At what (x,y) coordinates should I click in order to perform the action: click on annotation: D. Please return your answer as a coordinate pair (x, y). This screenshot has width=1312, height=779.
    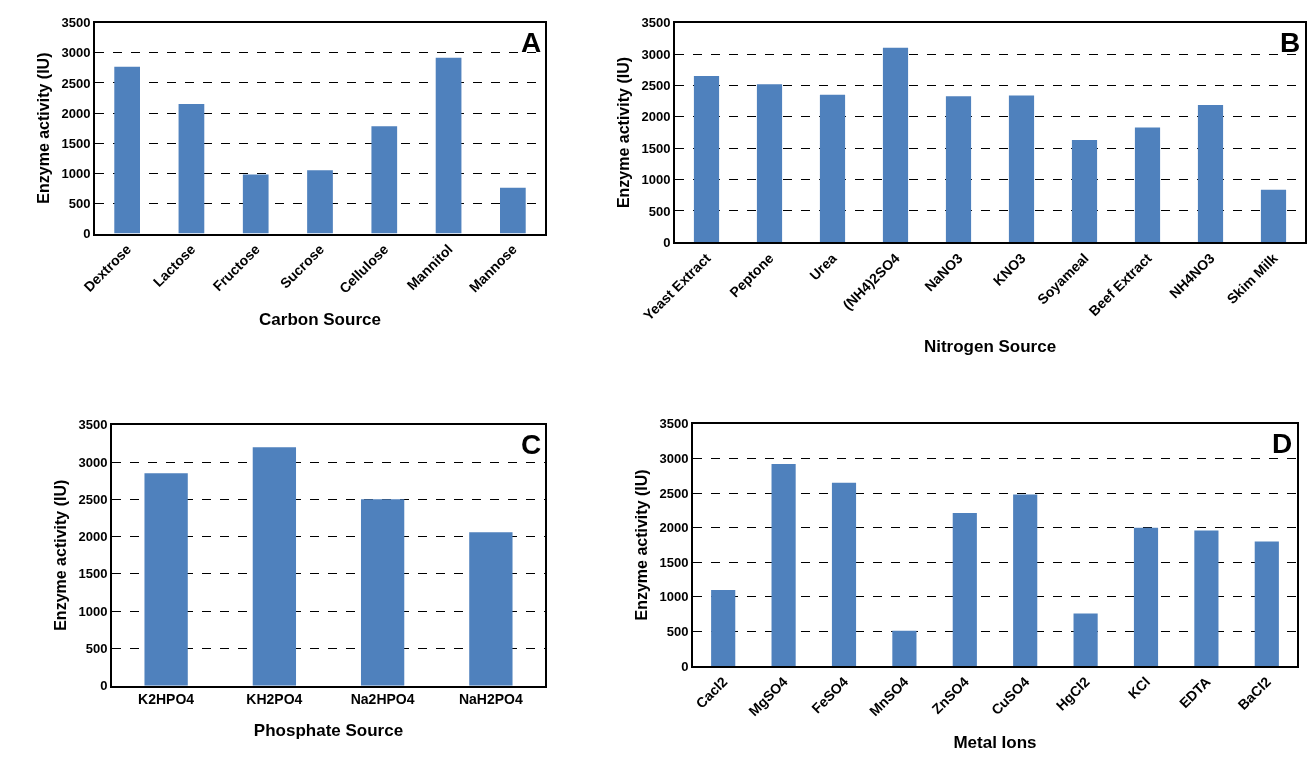
    Looking at the image, I should click on (1282, 443).